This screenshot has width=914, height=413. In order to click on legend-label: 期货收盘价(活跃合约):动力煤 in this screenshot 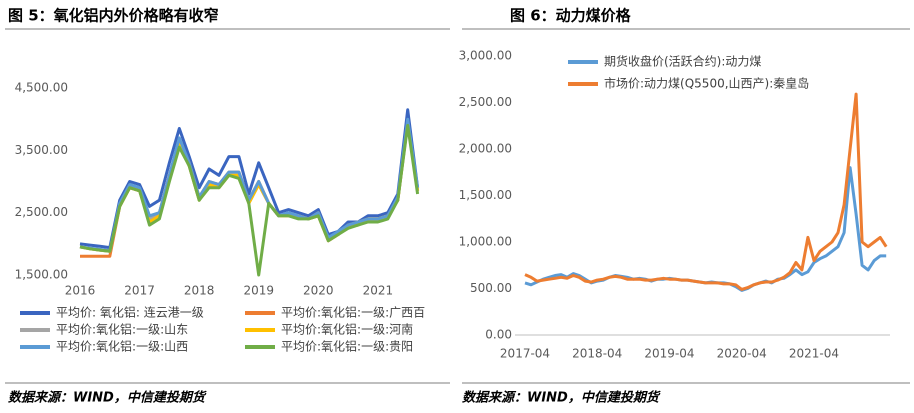, I will do `click(682, 61)`.